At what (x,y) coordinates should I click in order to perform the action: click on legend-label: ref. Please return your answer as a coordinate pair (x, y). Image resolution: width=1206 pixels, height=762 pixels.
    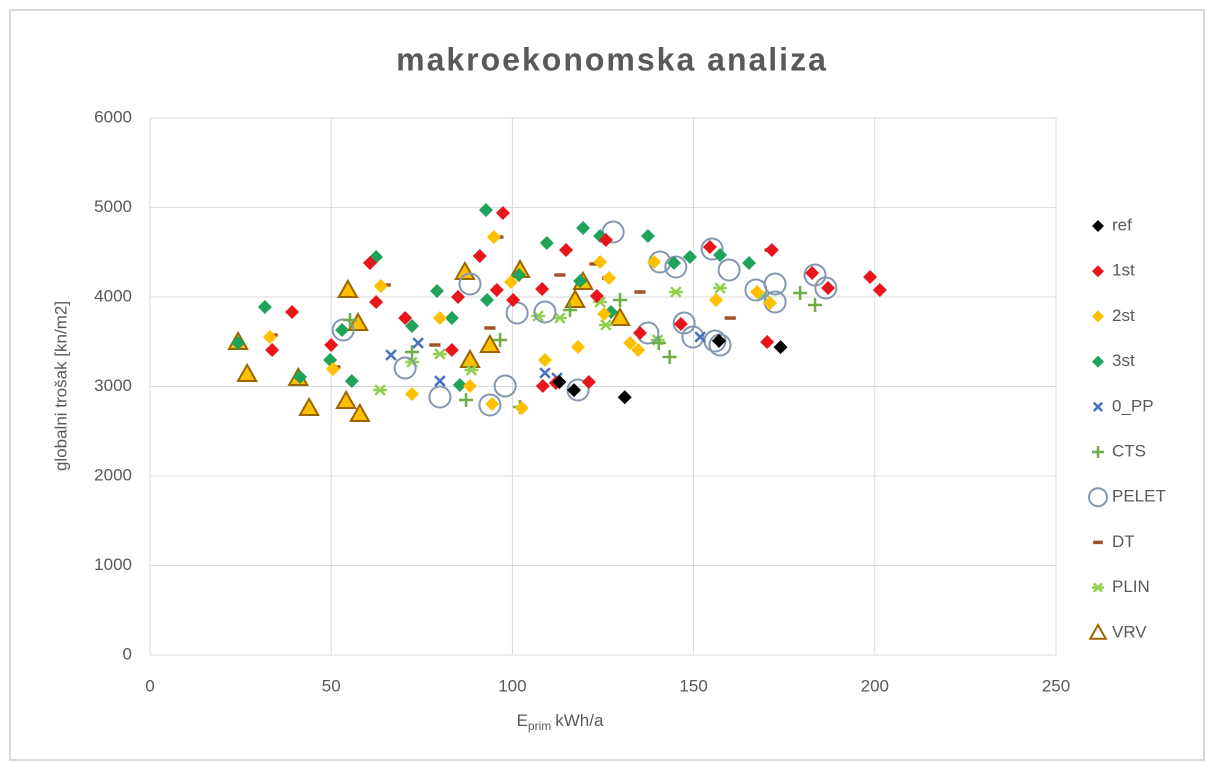
    Looking at the image, I should click on (1122, 224).